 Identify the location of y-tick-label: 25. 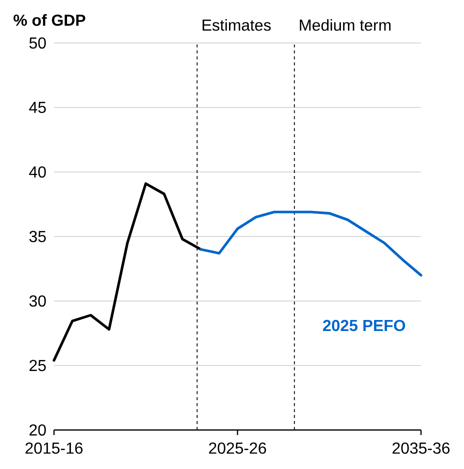
(38, 366).